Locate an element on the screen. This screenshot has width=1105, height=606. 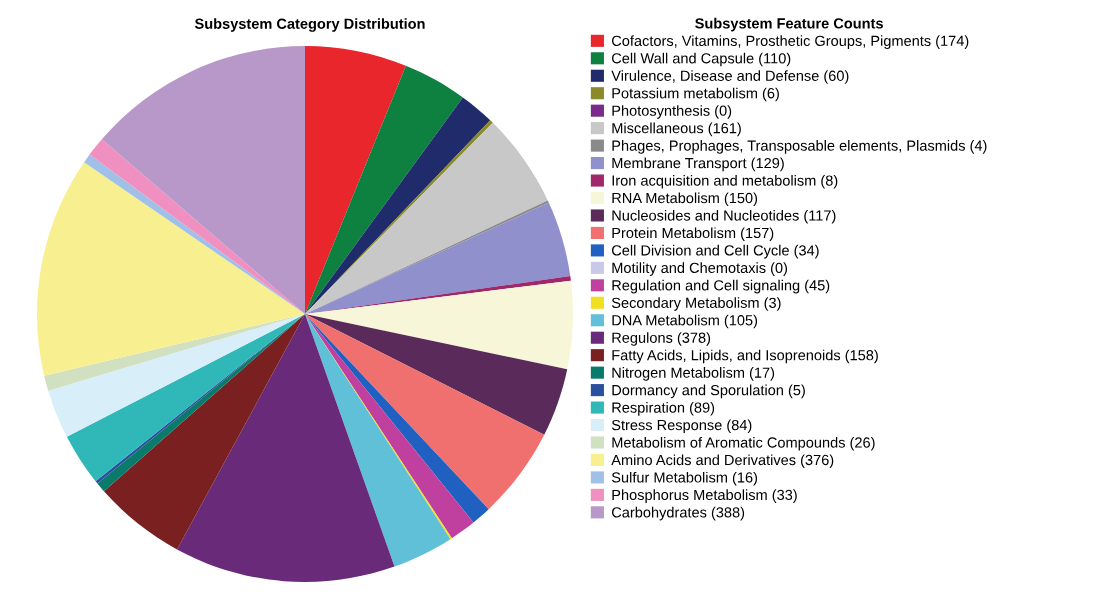
legend-label: Regulons (378) is located at coordinates (661, 339).